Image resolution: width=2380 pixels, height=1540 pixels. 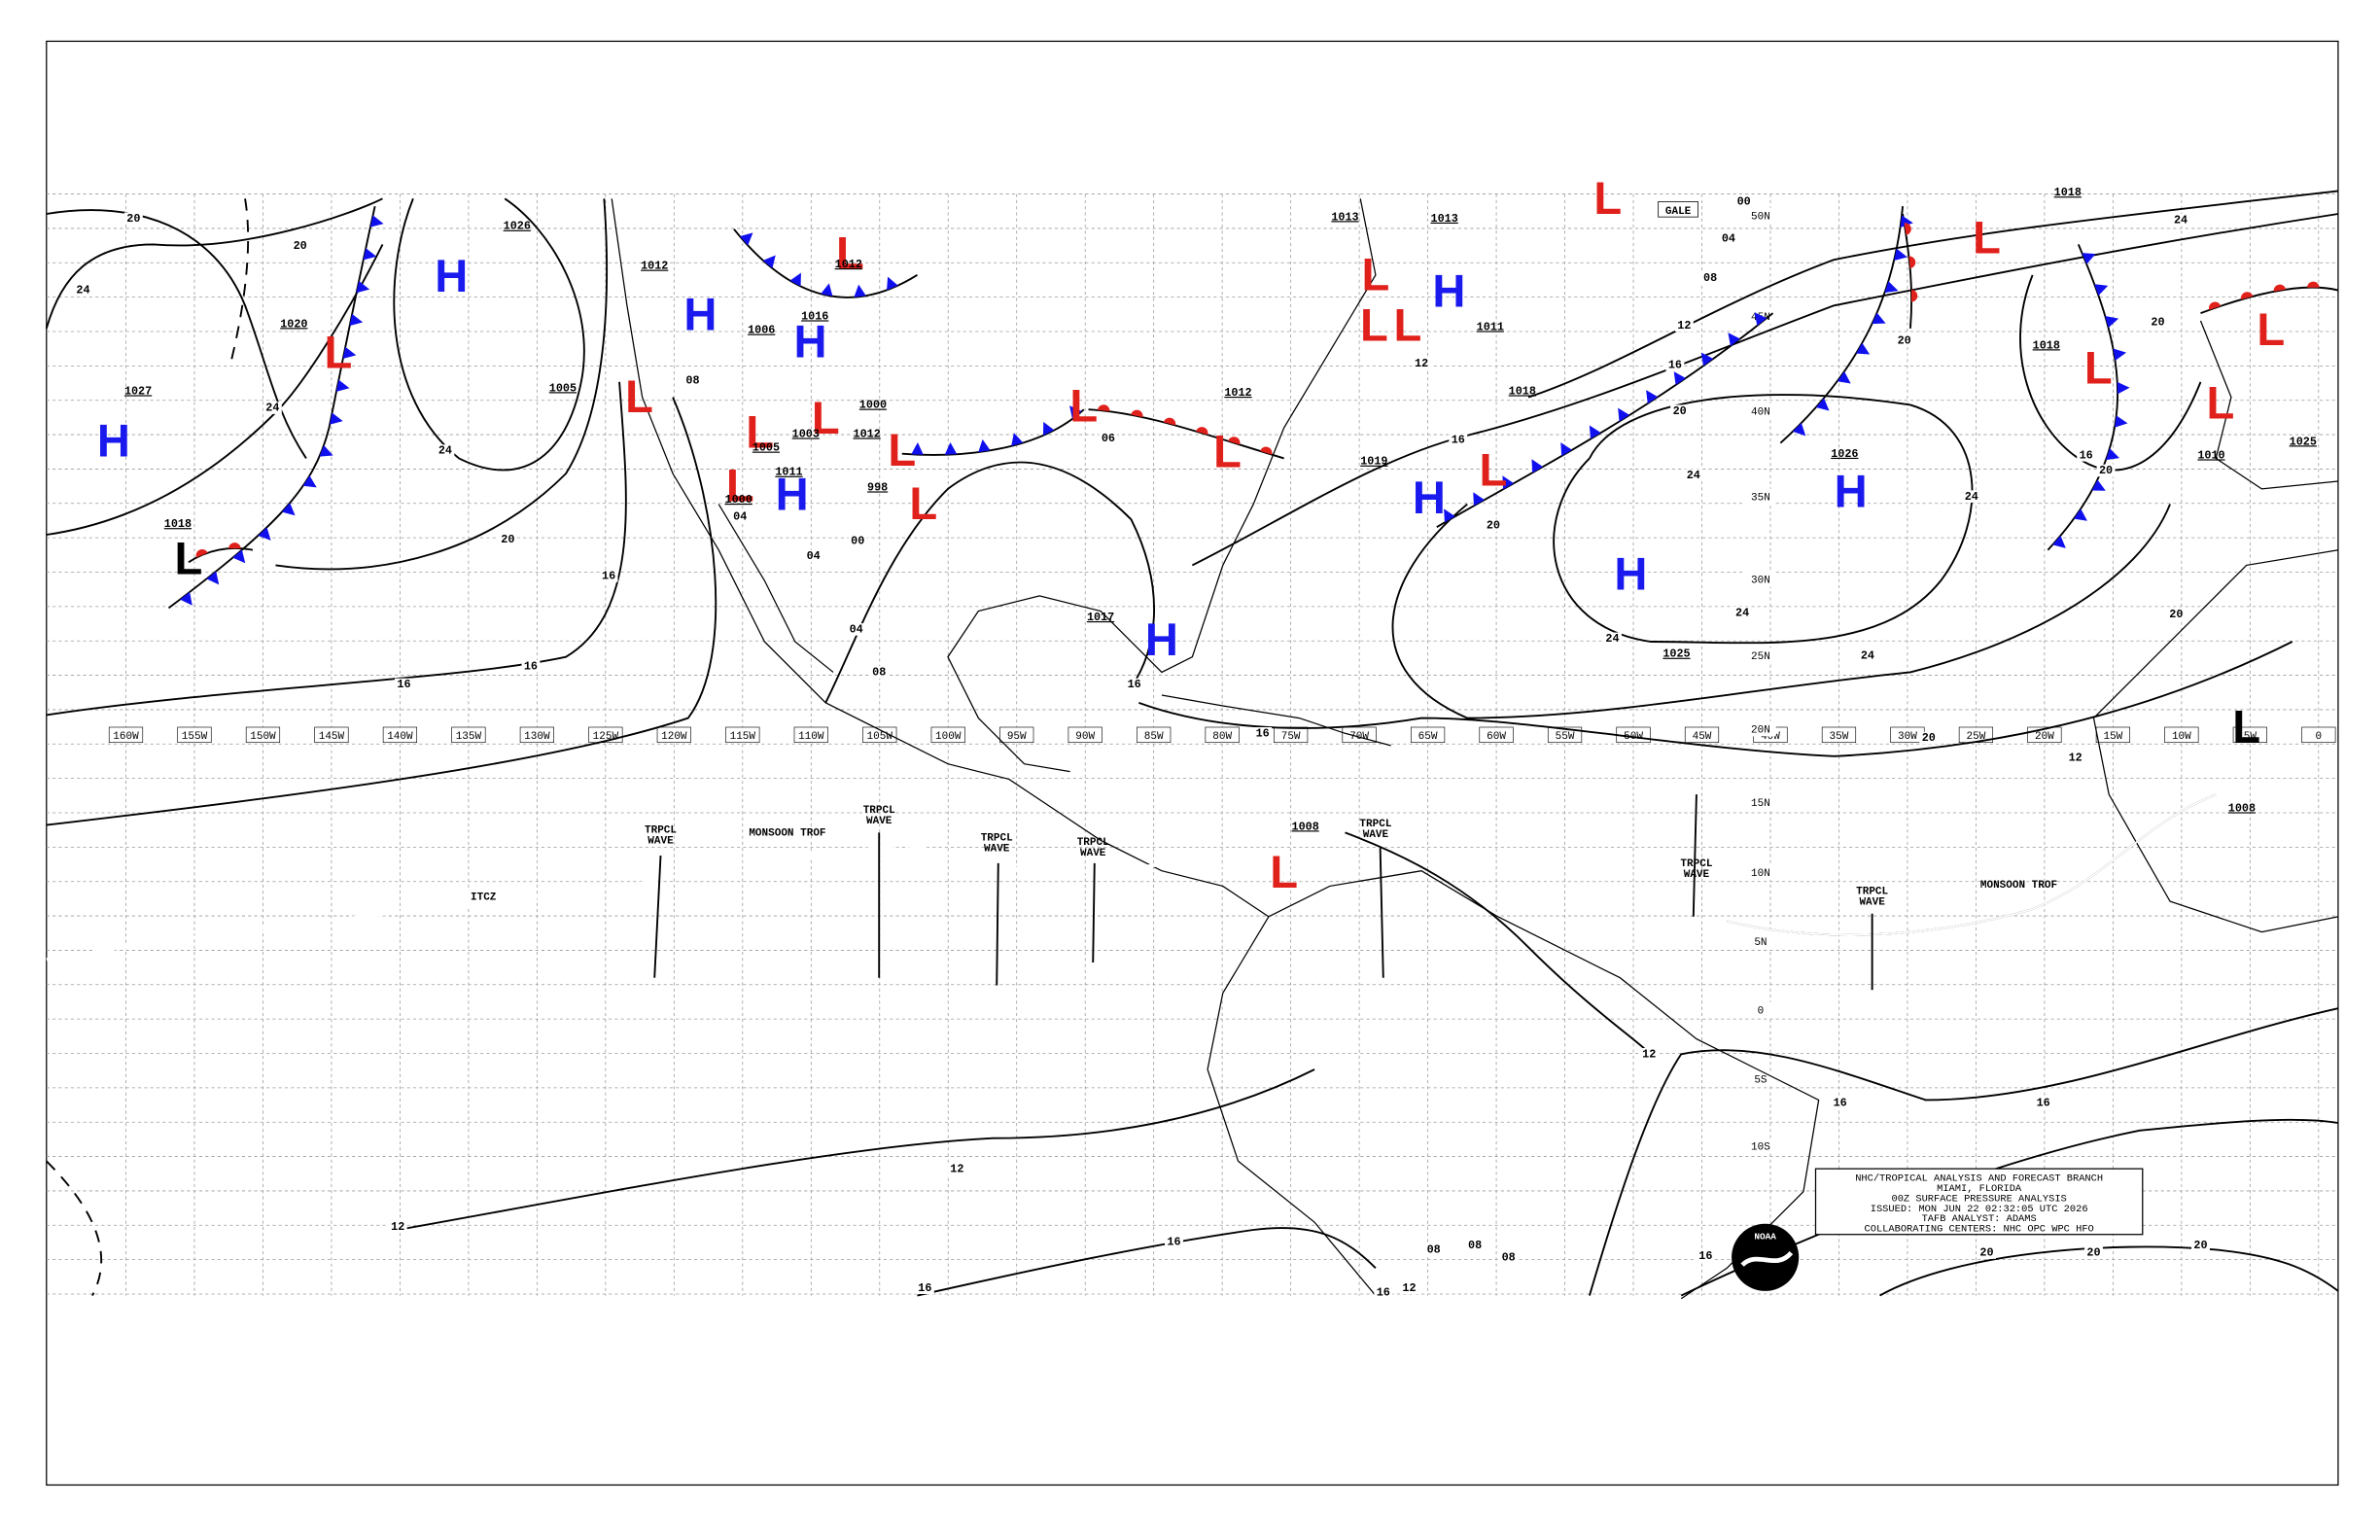 I want to click on lon-label: 115W, so click(x=743, y=737).